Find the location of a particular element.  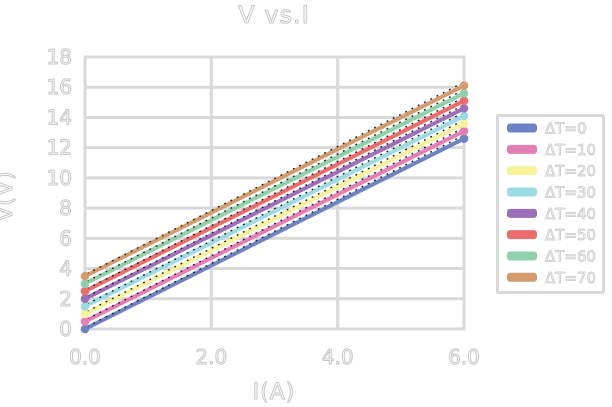

y-tick-label: 12 is located at coordinates (59, 148).